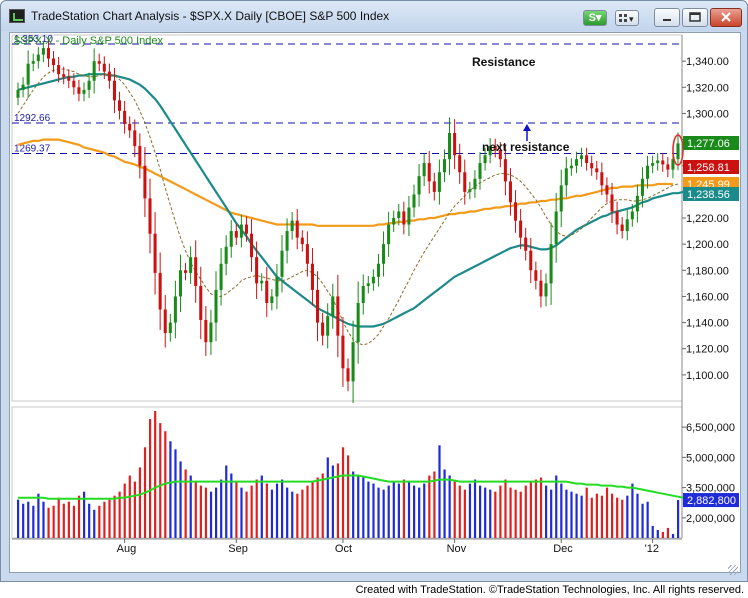 Image resolution: width=748 pixels, height=598 pixels. What do you see at coordinates (710, 489) in the screenshot?
I see `volume-tick-label: 3,500,000` at bounding box center [710, 489].